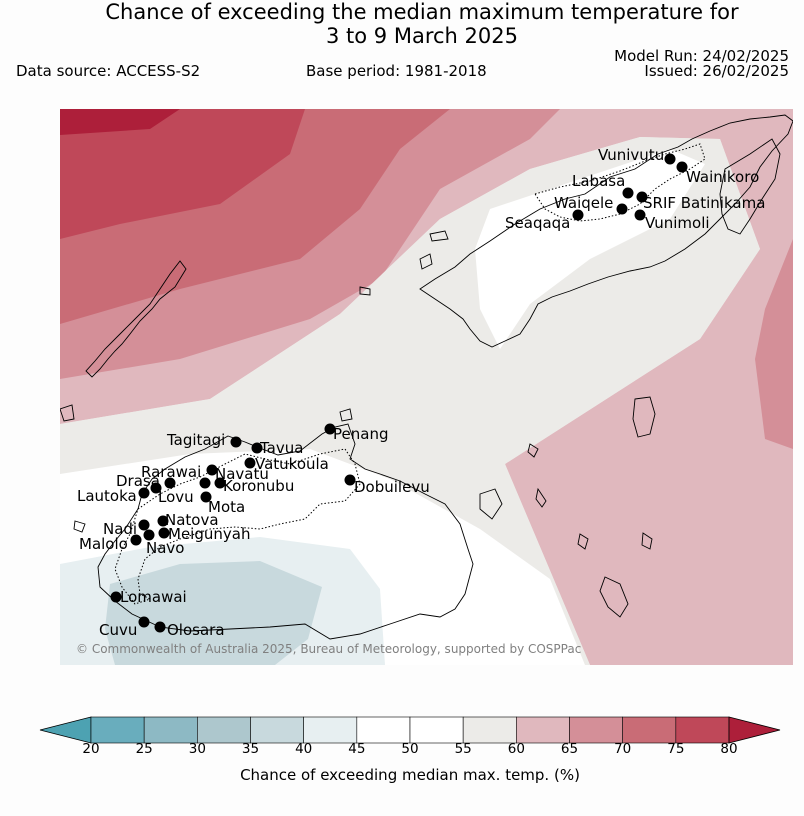 The width and height of the screenshot is (804, 816). Describe the element at coordinates (637, 155) in the screenshot. I see `station-vunivutu: Vunivutu` at that location.